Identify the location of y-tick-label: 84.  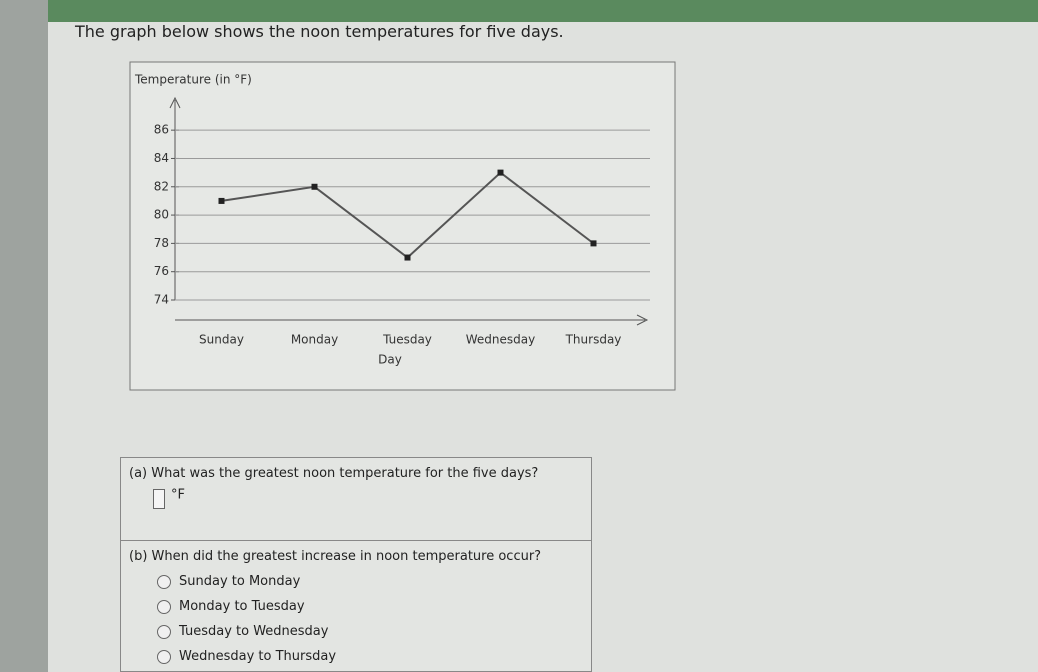
(161, 158).